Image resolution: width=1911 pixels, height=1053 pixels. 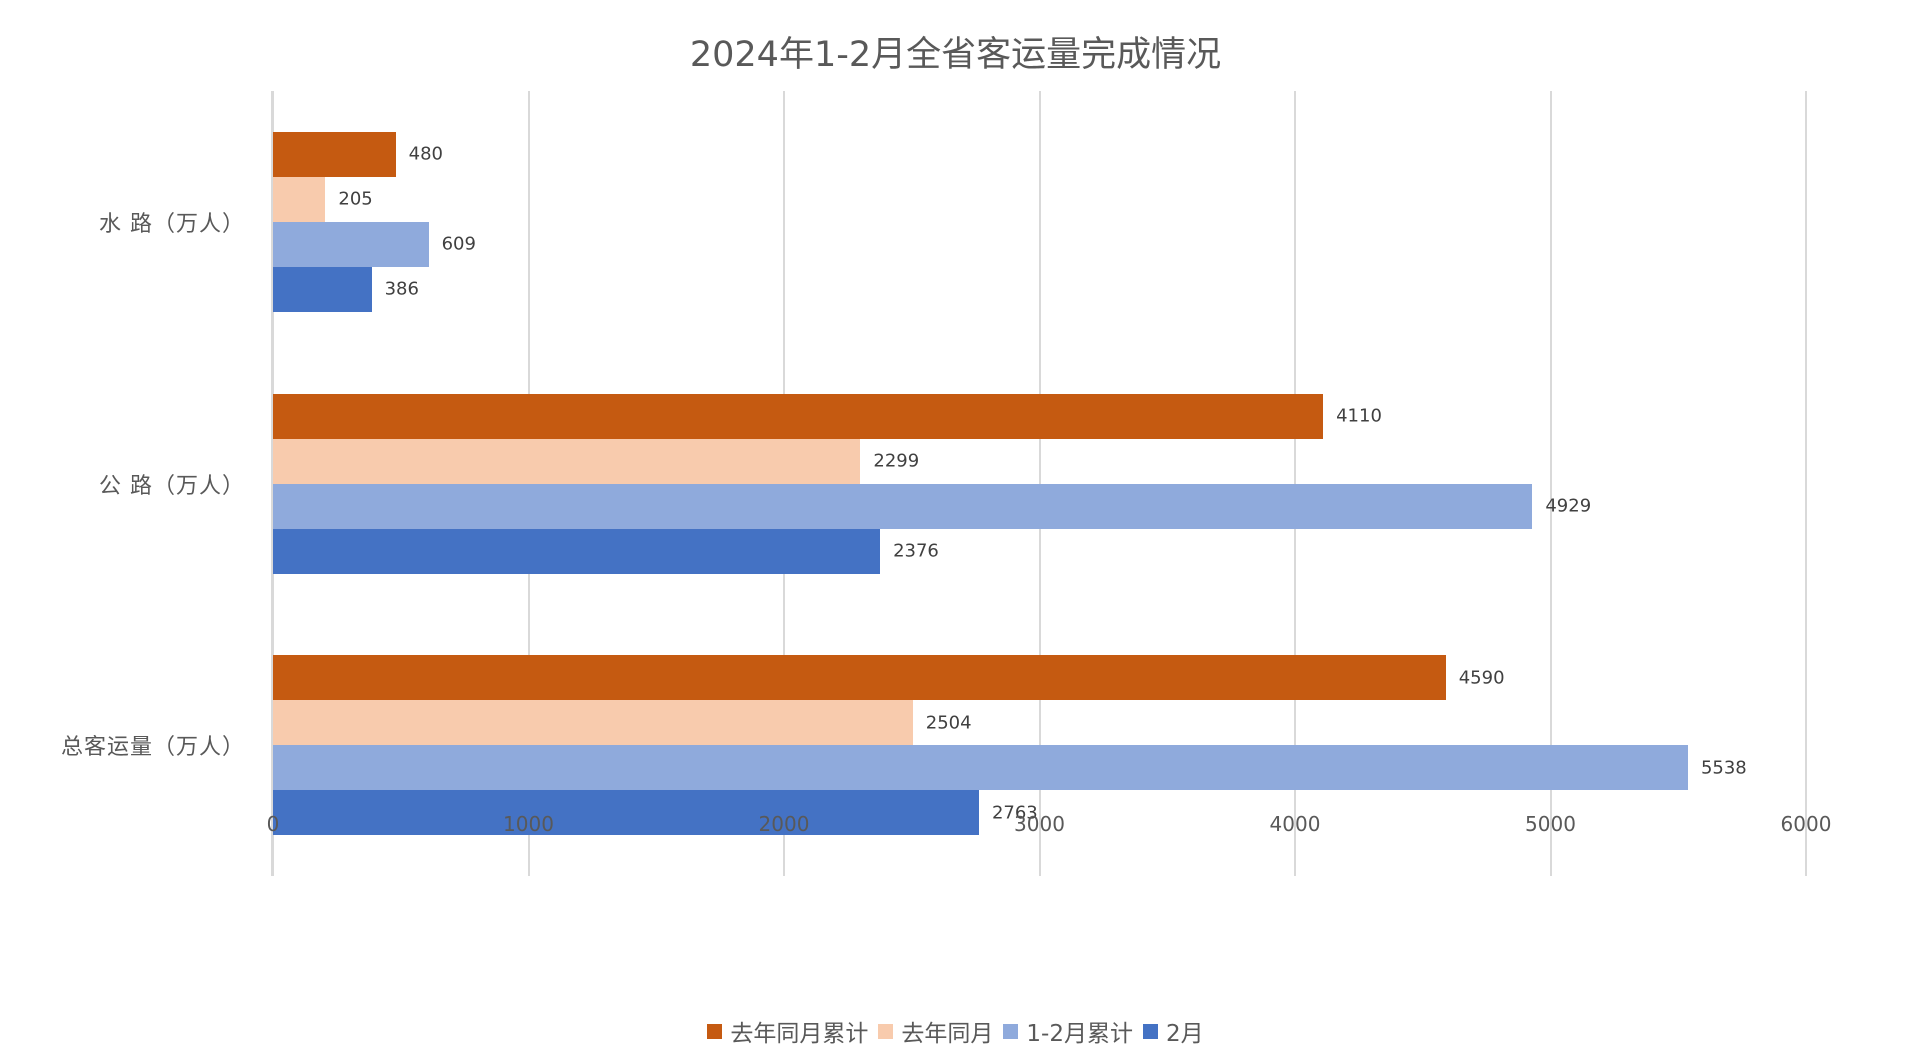 What do you see at coordinates (401, 289) in the screenshot?
I see `data-label: 386` at bounding box center [401, 289].